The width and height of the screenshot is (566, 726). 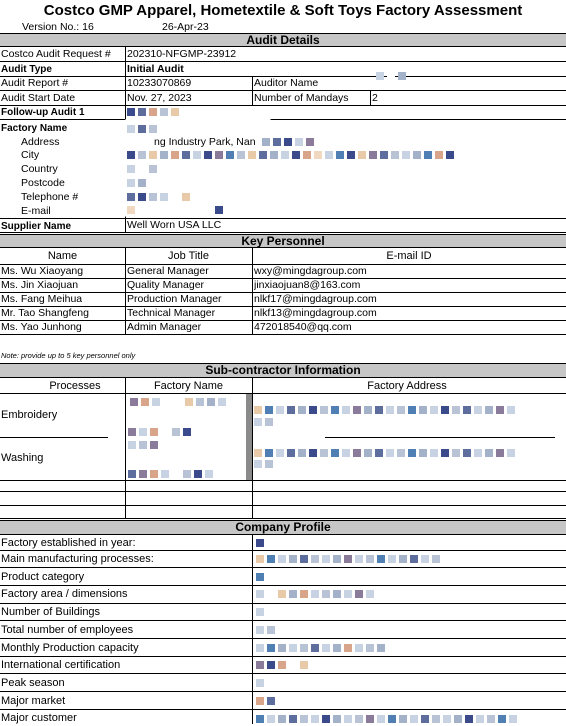 I want to click on redacted-country, so click(x=142, y=169).